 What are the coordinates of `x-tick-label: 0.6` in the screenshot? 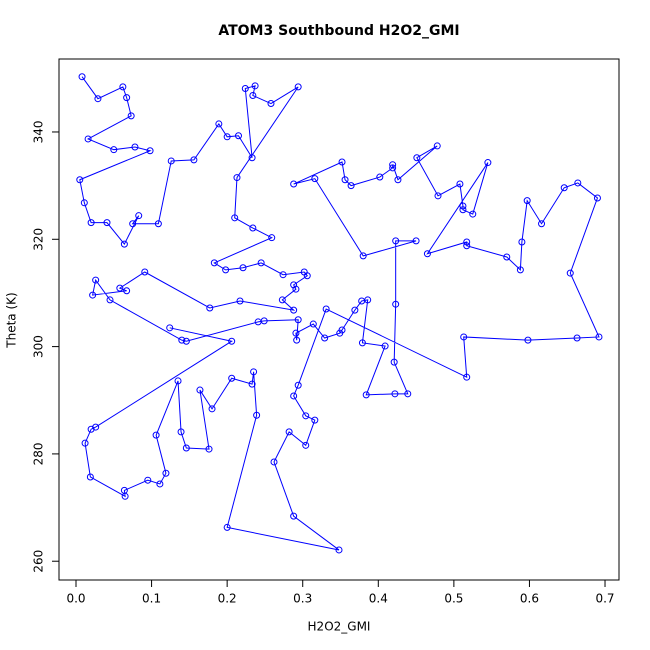 It's located at (529, 599).